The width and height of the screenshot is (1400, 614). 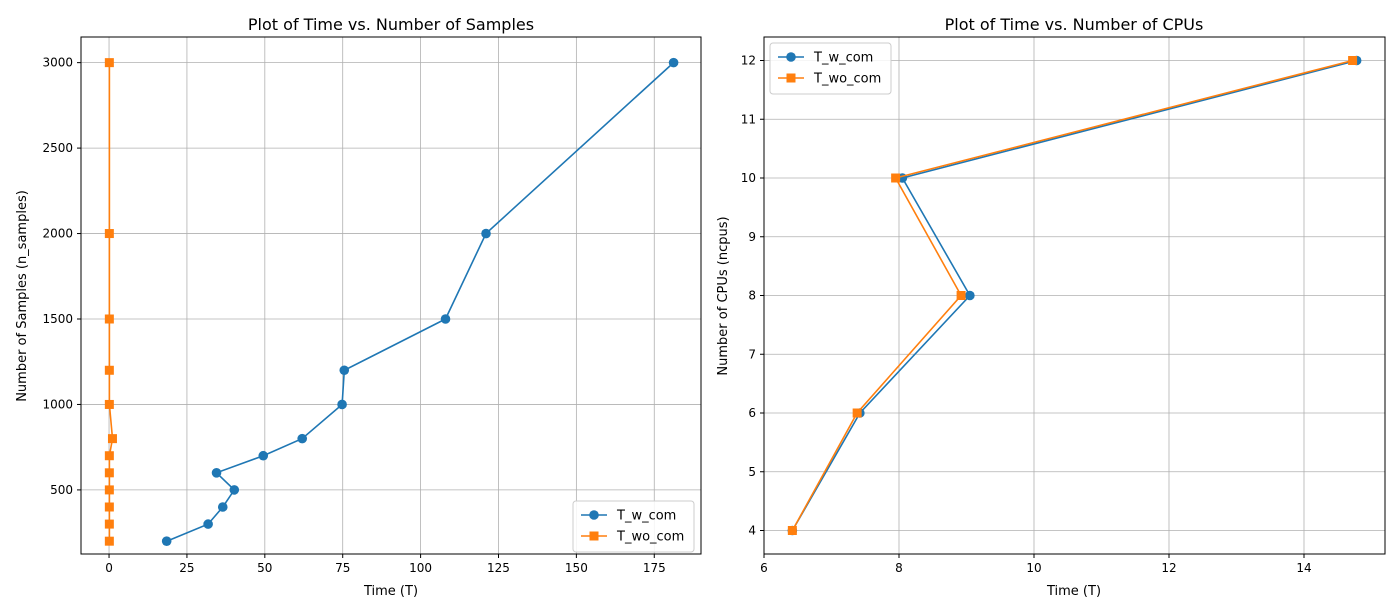 What do you see at coordinates (899, 568) in the screenshot?
I see `x-tick-label: 8` at bounding box center [899, 568].